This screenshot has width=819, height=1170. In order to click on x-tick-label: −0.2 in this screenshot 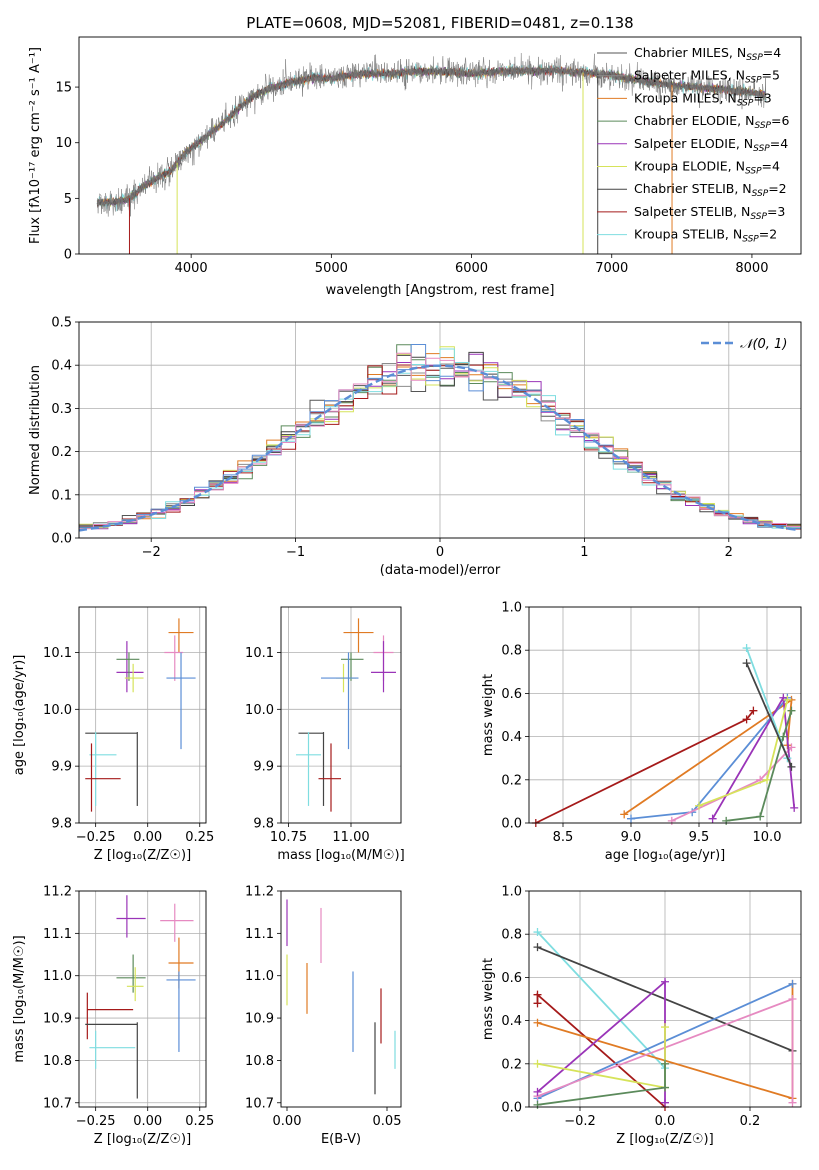, I will do `click(580, 1121)`.